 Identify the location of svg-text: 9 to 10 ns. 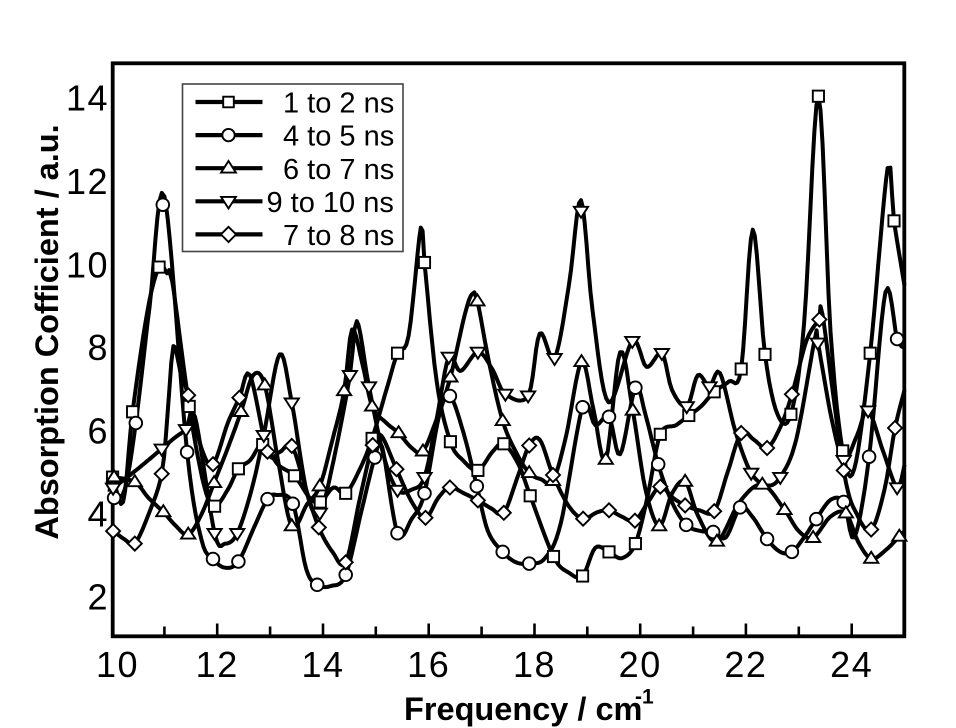
(330, 203).